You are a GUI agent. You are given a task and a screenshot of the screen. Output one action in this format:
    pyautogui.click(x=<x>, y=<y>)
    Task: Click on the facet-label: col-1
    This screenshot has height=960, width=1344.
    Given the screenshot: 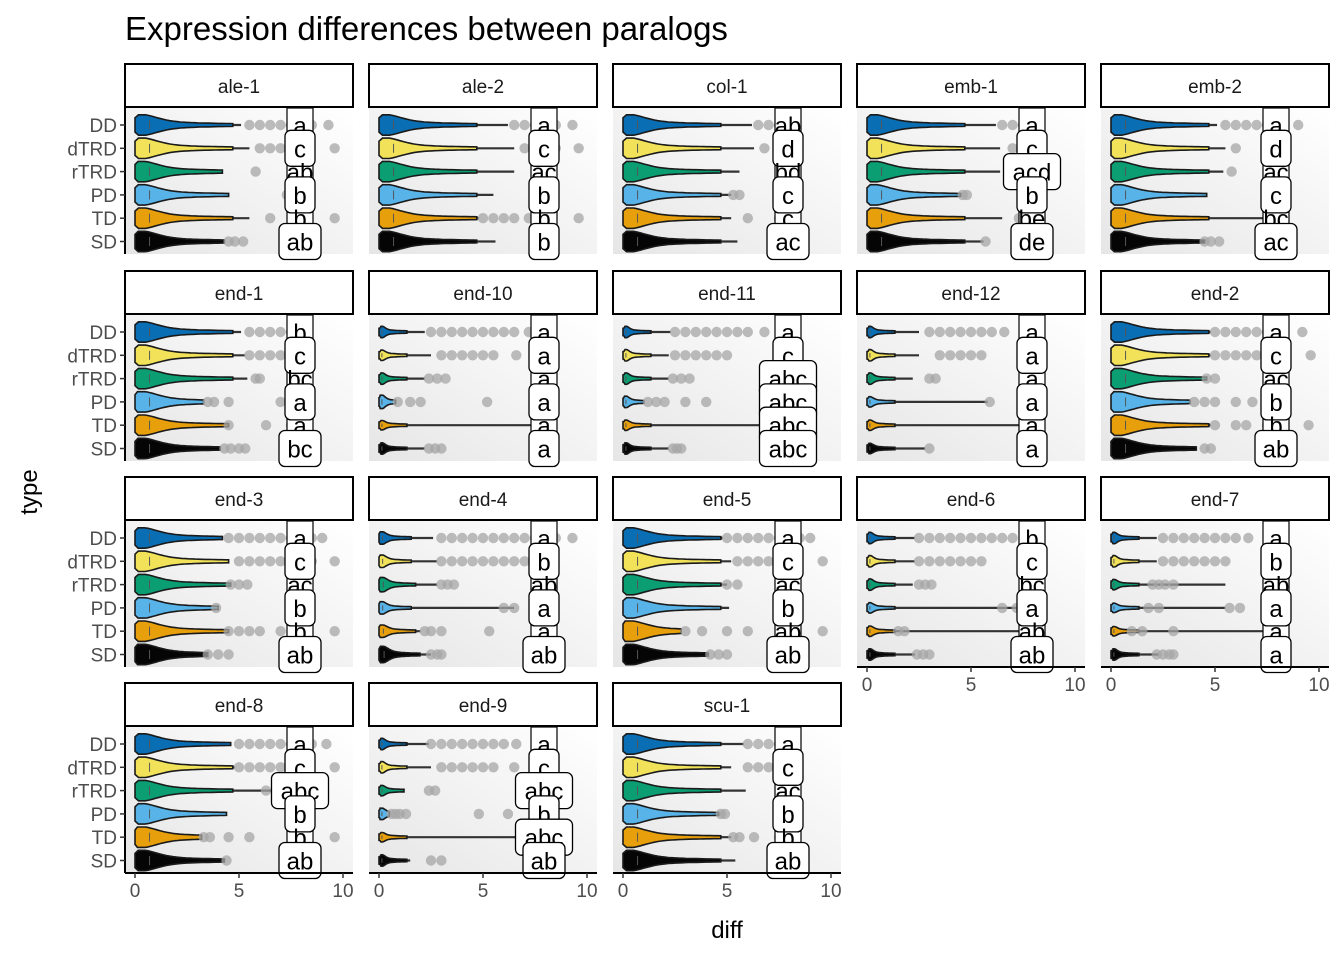 What is the action you would take?
    pyautogui.click(x=726, y=87)
    